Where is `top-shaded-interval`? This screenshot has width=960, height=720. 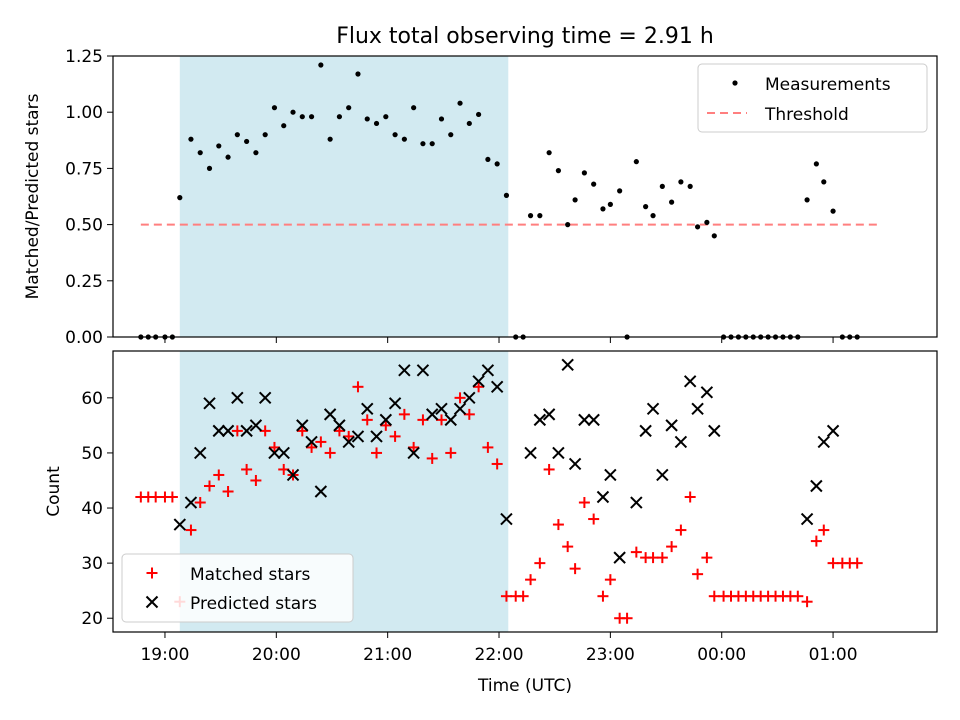 top-shaded-interval is located at coordinates (344, 196).